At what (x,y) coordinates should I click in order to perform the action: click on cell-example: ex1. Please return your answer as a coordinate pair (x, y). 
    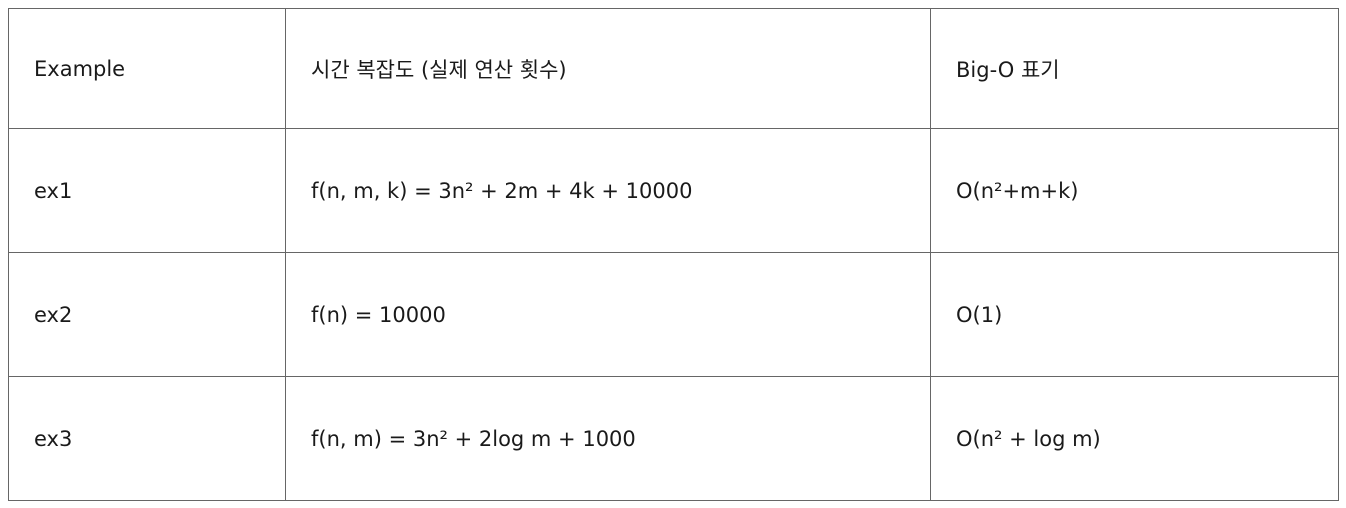
    Looking at the image, I should click on (147, 190).